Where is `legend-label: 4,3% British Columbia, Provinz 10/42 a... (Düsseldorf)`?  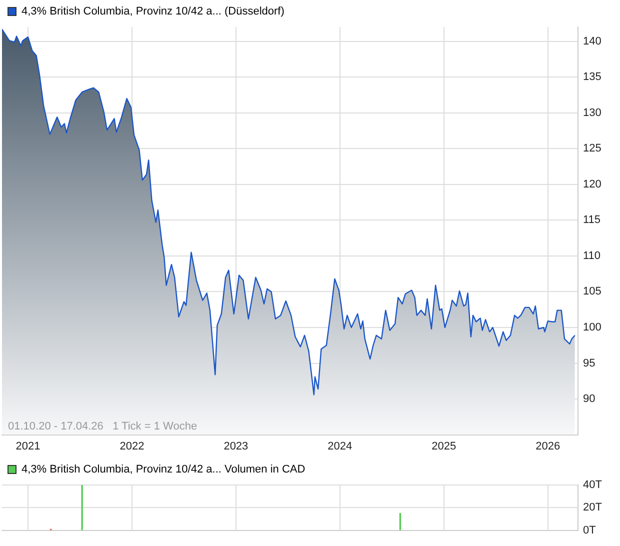 legend-label: 4,3% British Columbia, Provinz 10/42 a... (Düsseldorf) is located at coordinates (153, 12).